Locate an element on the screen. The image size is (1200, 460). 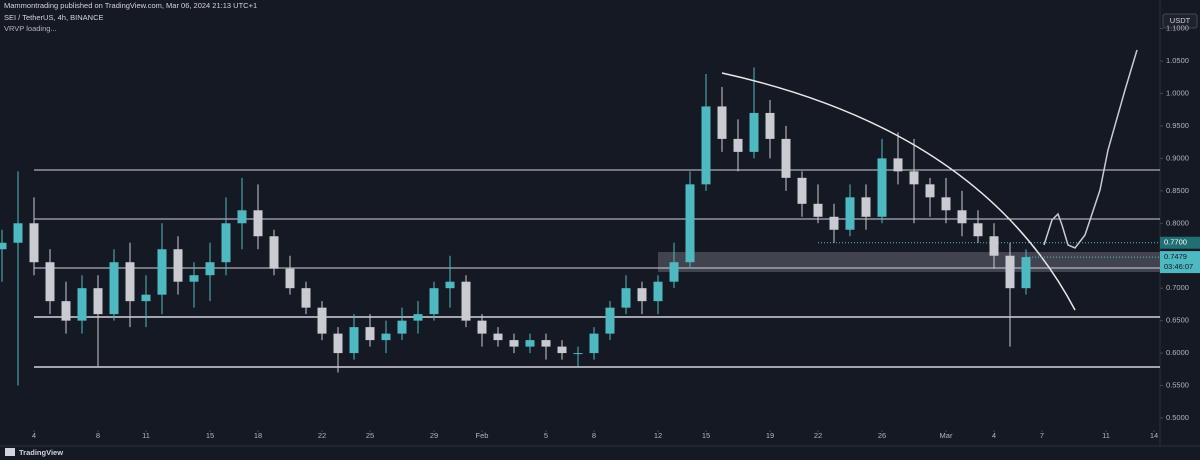
y-tick-label: 0.9500 is located at coordinates (1177, 125).